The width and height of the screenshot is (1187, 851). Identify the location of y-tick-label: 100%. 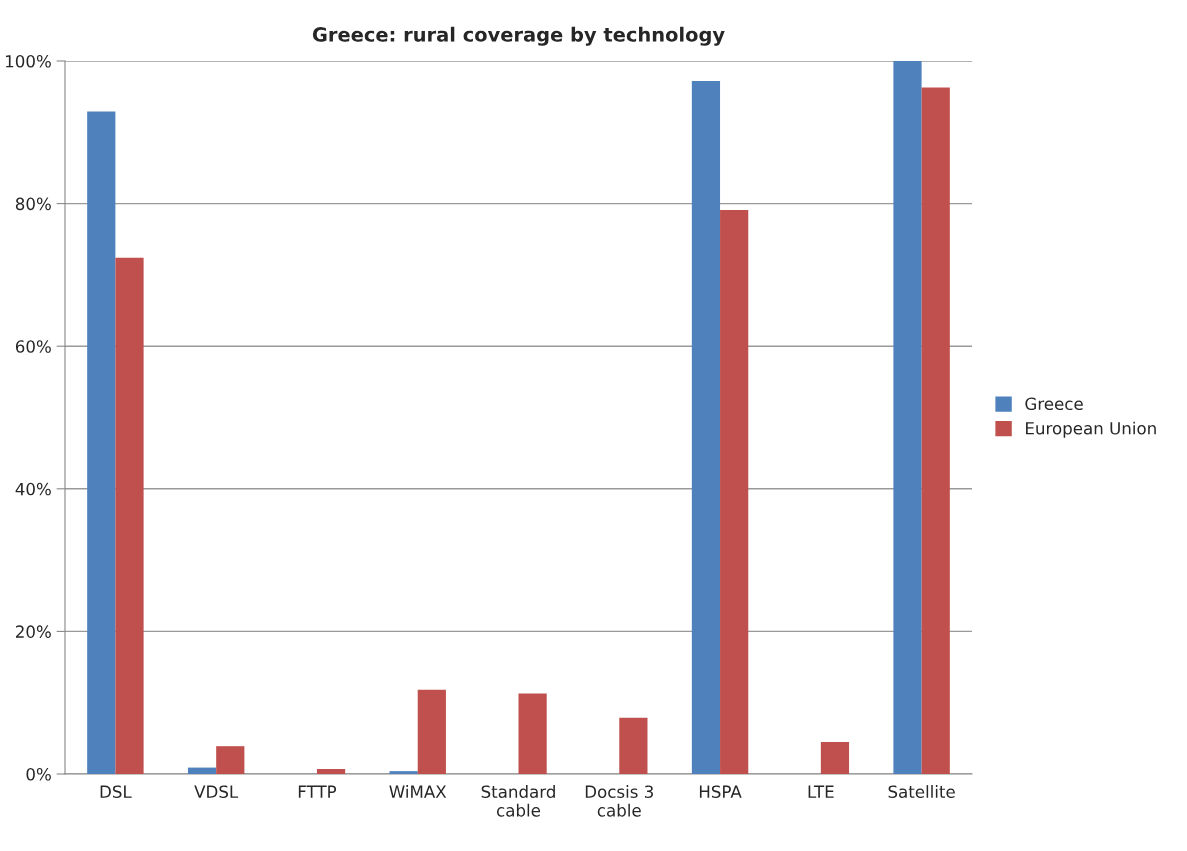
(28, 61).